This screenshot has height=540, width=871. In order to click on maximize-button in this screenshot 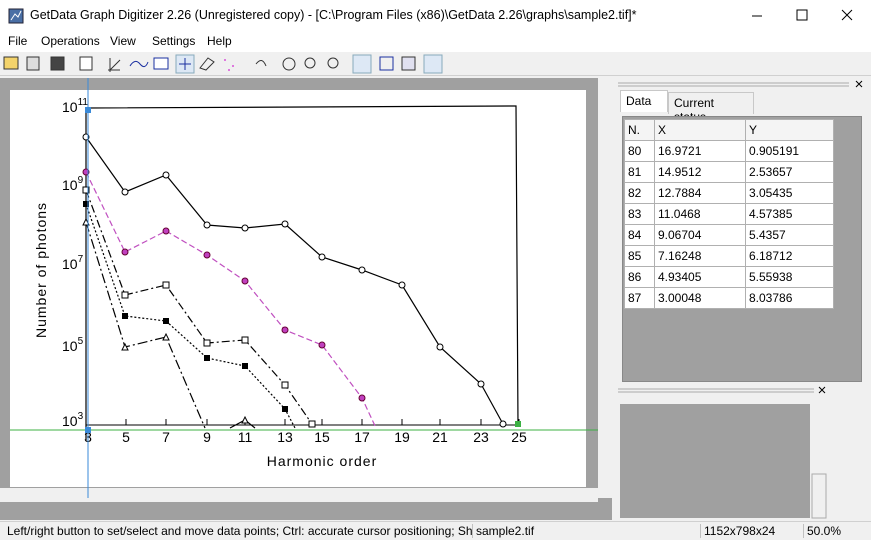, I will do `click(802, 15)`.